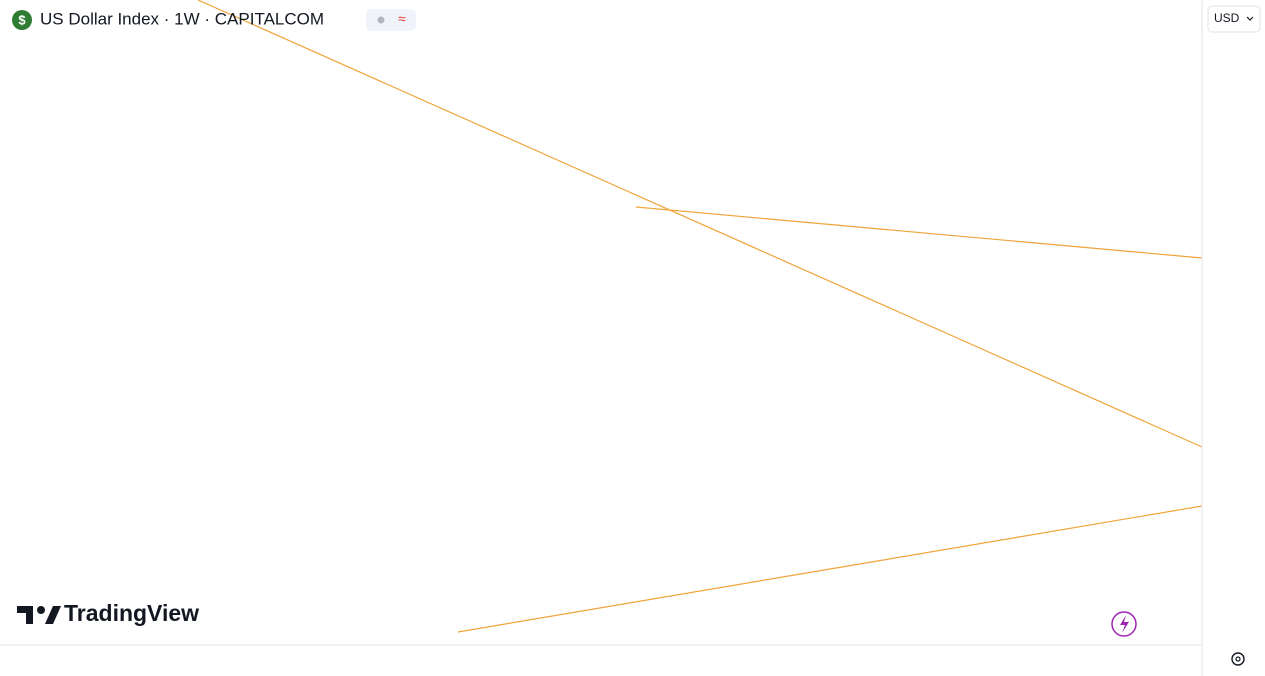  I want to click on currency-label: USD, so click(1227, 18).